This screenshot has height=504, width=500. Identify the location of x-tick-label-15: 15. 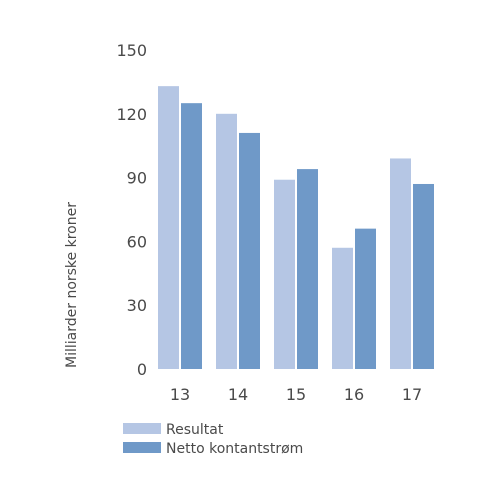
(296, 394).